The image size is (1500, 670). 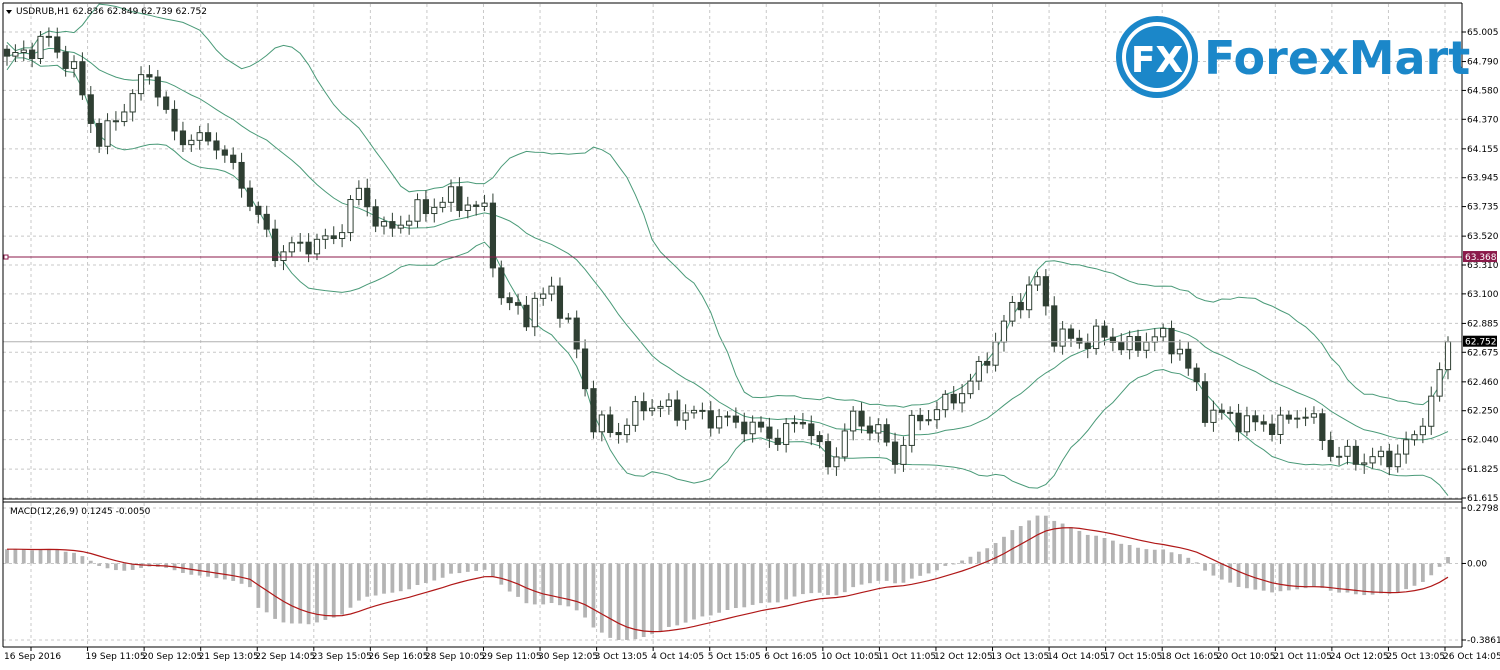 I want to click on price-tick-label: 62.250, so click(x=1483, y=412).